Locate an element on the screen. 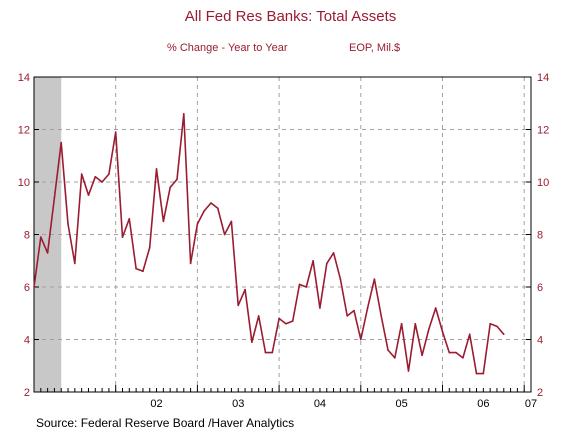 Image resolution: width=581 pixels, height=433 pixels. x-tick-label: 02 is located at coordinates (156, 404).